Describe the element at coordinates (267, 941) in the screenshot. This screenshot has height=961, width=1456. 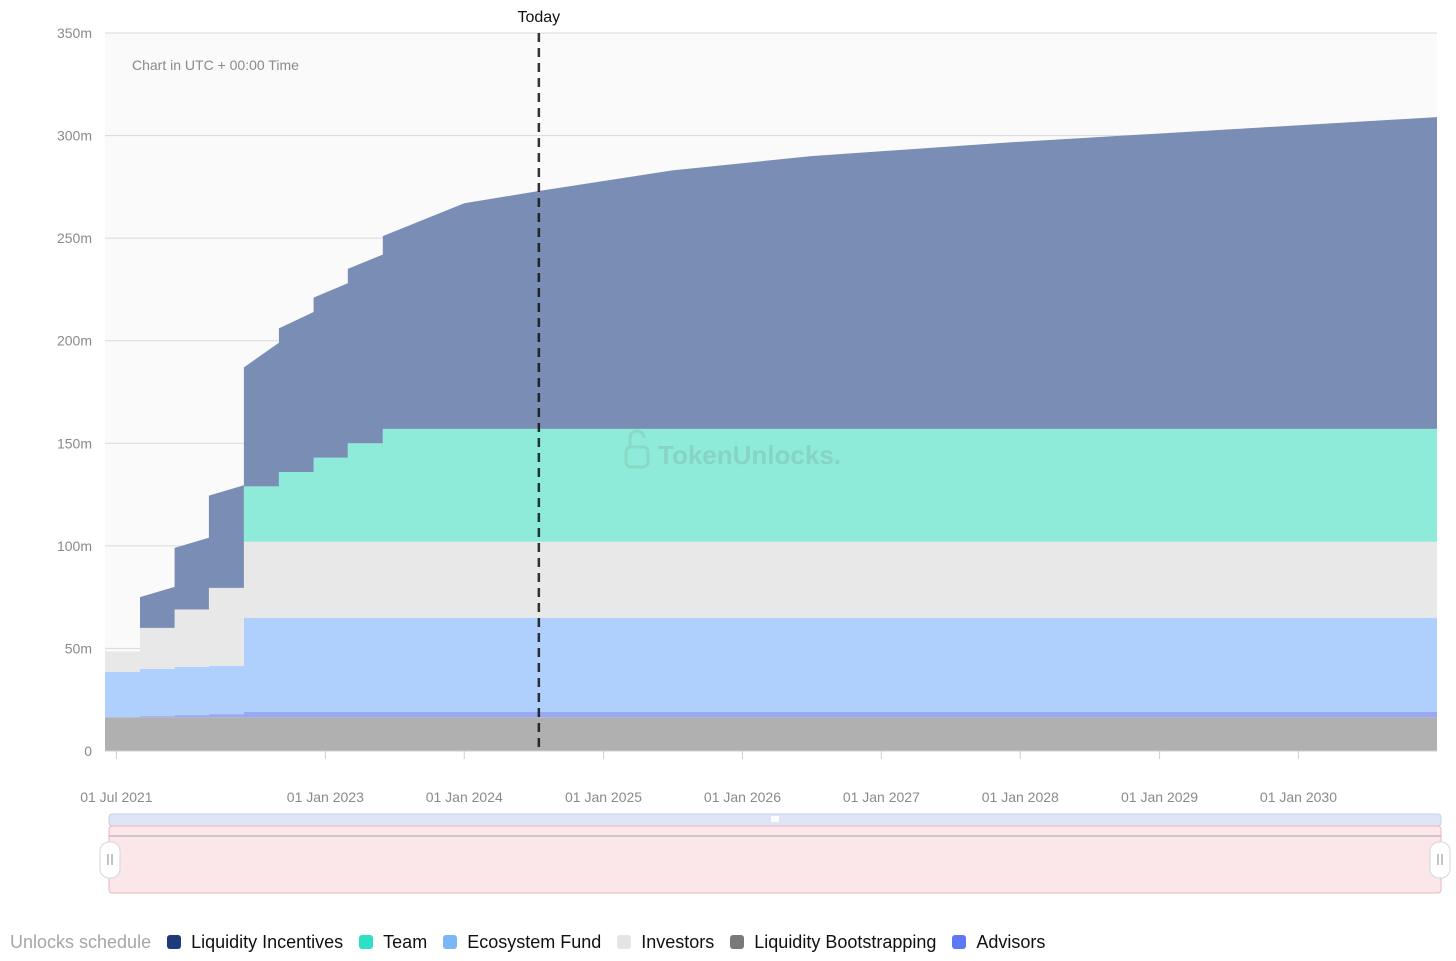
I see `legend-label: Liquidity Incentives` at that location.